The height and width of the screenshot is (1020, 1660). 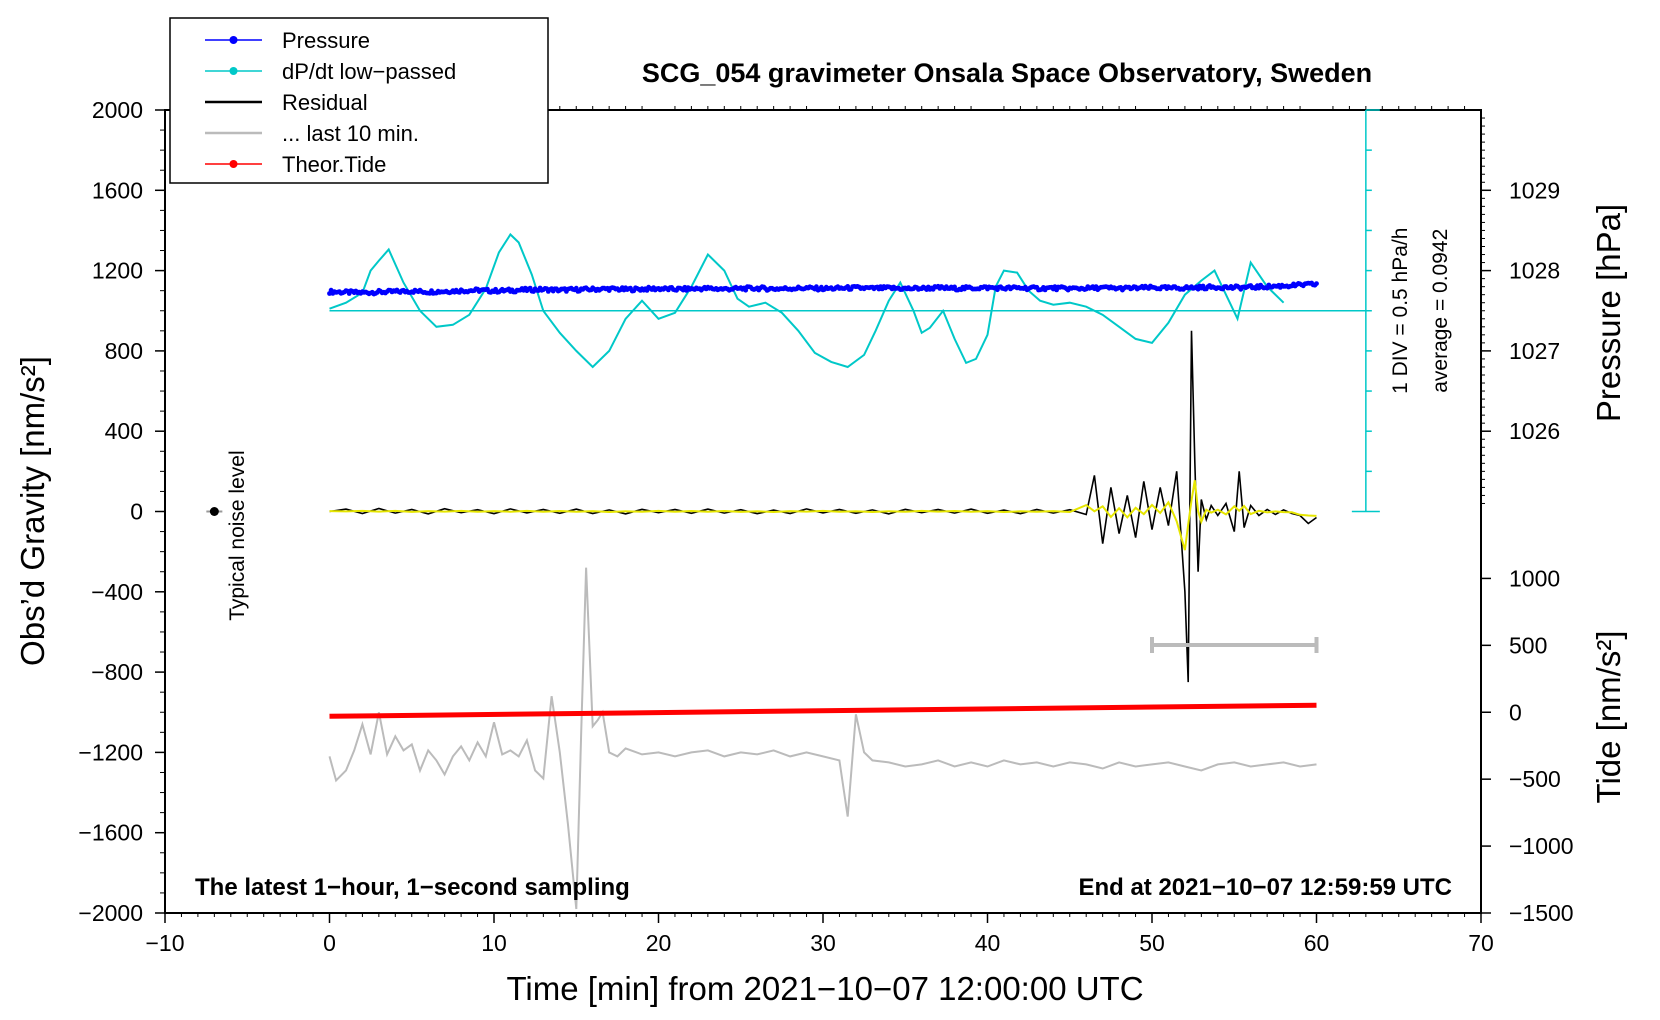 I want to click on last10-range-bar, so click(x=1234, y=644).